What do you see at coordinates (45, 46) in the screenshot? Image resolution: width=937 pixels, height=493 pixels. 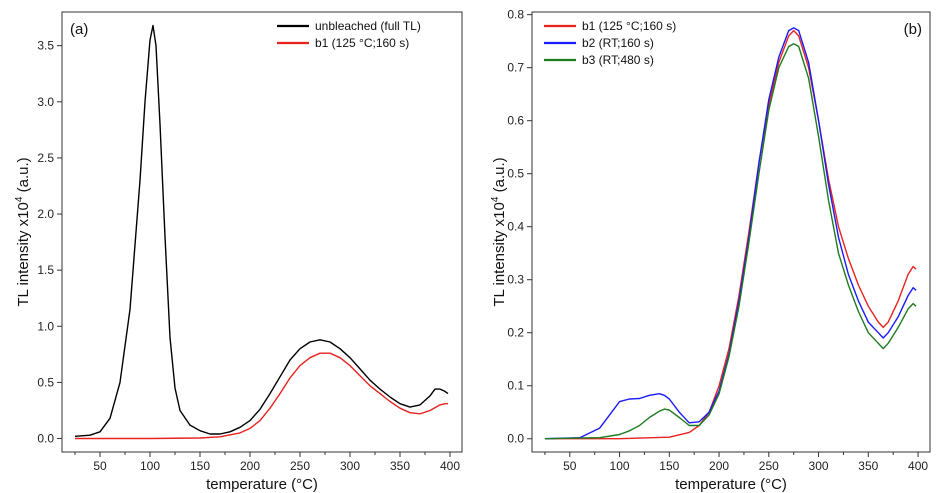 I see `y-tick-label: 3.5` at bounding box center [45, 46].